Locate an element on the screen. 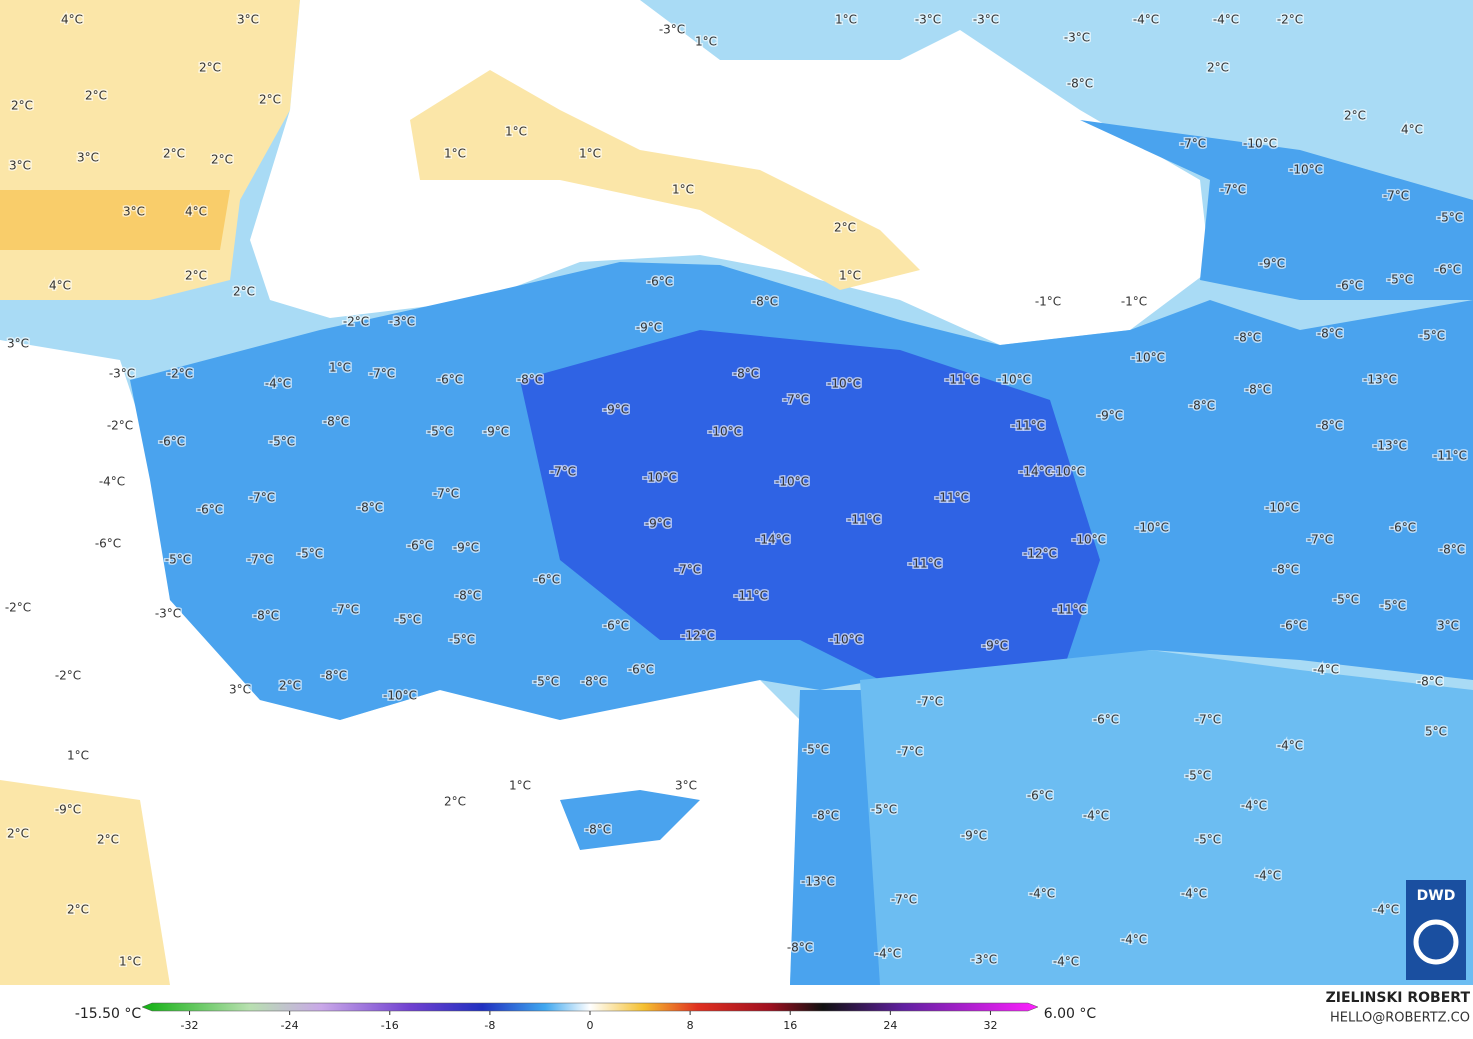  colorbar-tick-label: 24 is located at coordinates (890, 1025).